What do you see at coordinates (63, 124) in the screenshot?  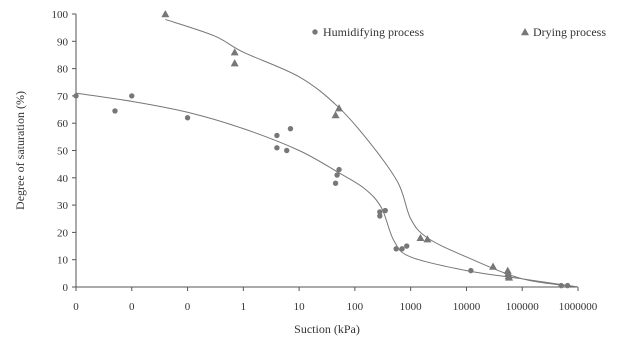 I see `y-tick-label: 60` at bounding box center [63, 124].